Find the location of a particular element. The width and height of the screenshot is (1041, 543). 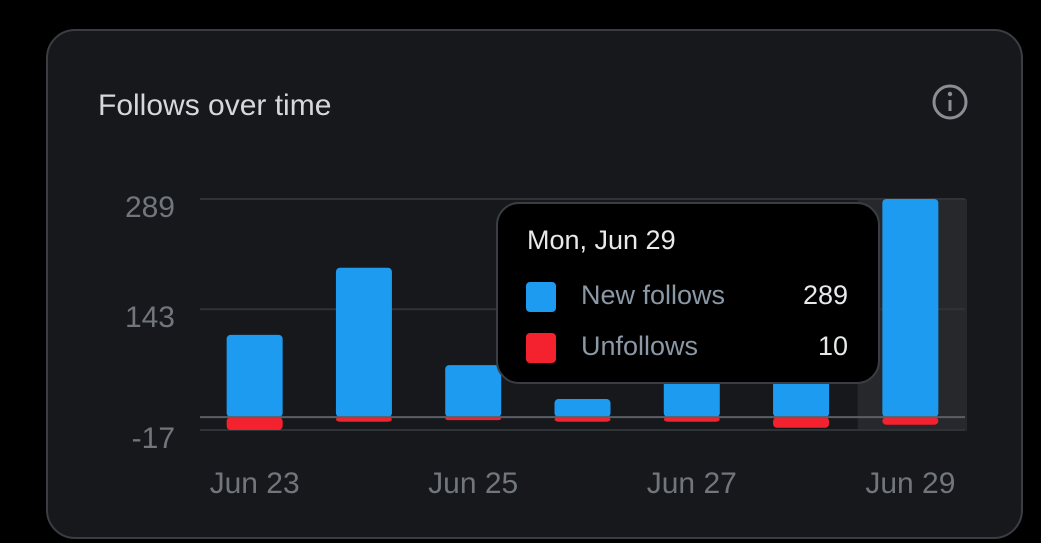

tooltip-value: 10 is located at coordinates (833, 346).